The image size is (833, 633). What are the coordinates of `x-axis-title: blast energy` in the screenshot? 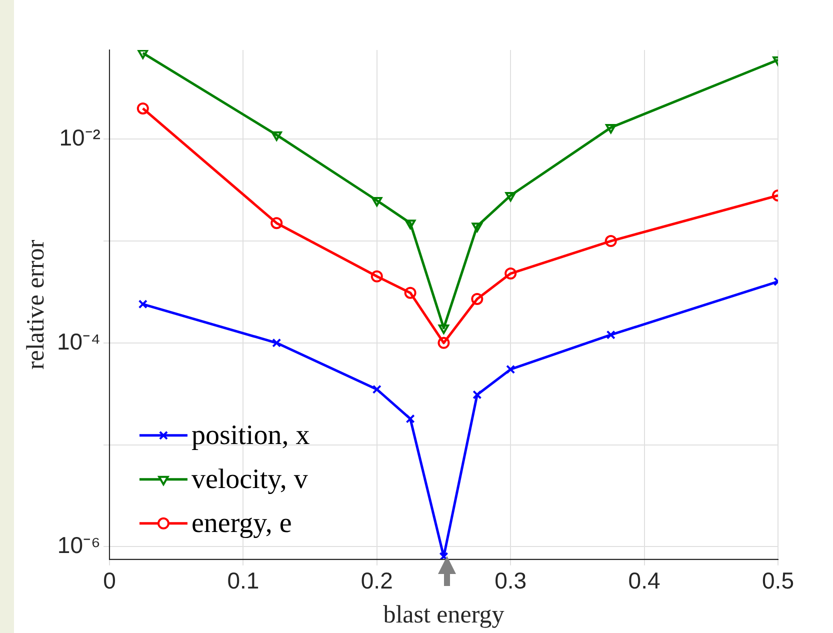 It's located at (444, 615).